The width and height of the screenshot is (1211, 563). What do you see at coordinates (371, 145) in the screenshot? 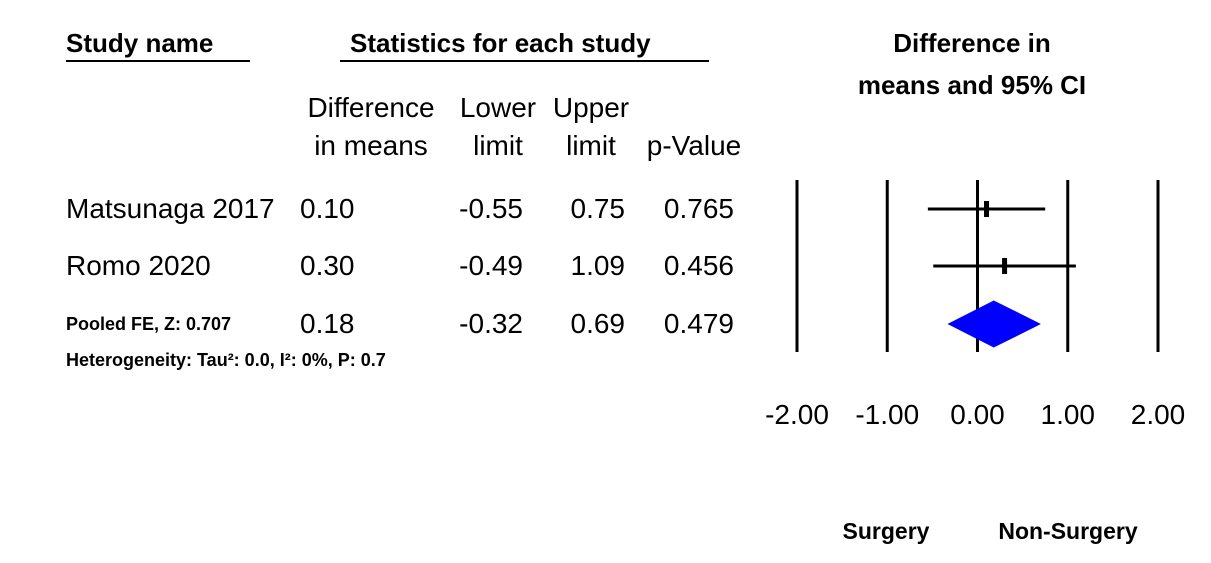
I see `col-diff-line2: in means` at bounding box center [371, 145].